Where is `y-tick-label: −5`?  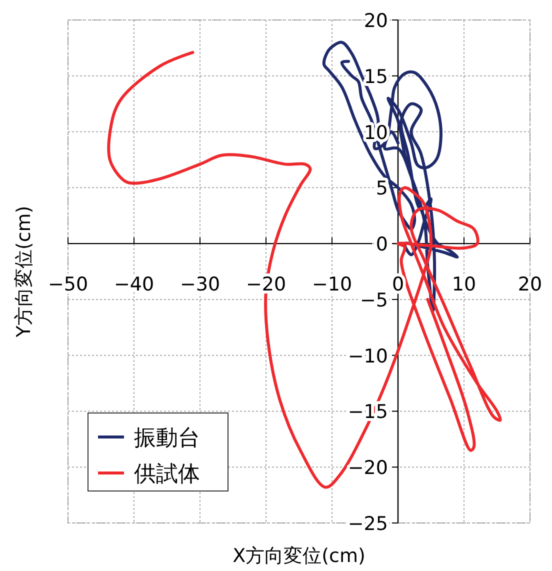 y-tick-label: −5 is located at coordinates (374, 300).